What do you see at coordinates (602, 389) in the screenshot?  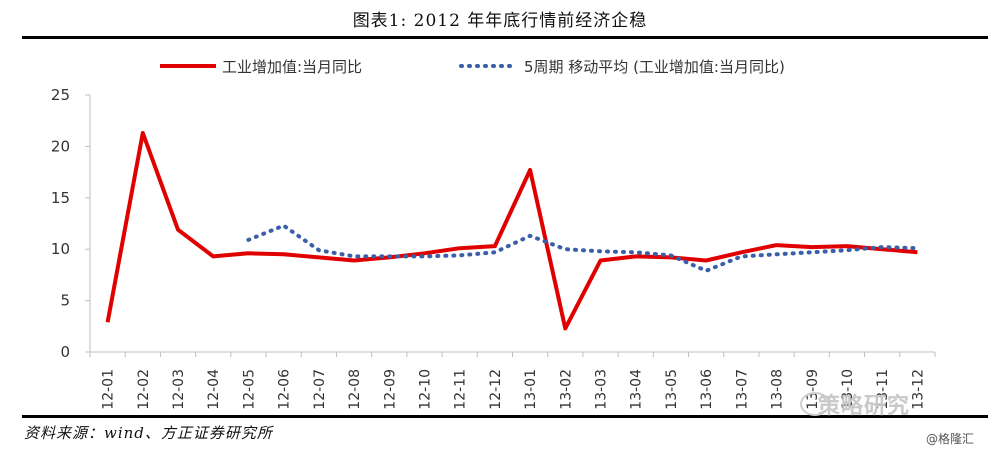 I see `x-tick-label: 13-03` at bounding box center [602, 389].